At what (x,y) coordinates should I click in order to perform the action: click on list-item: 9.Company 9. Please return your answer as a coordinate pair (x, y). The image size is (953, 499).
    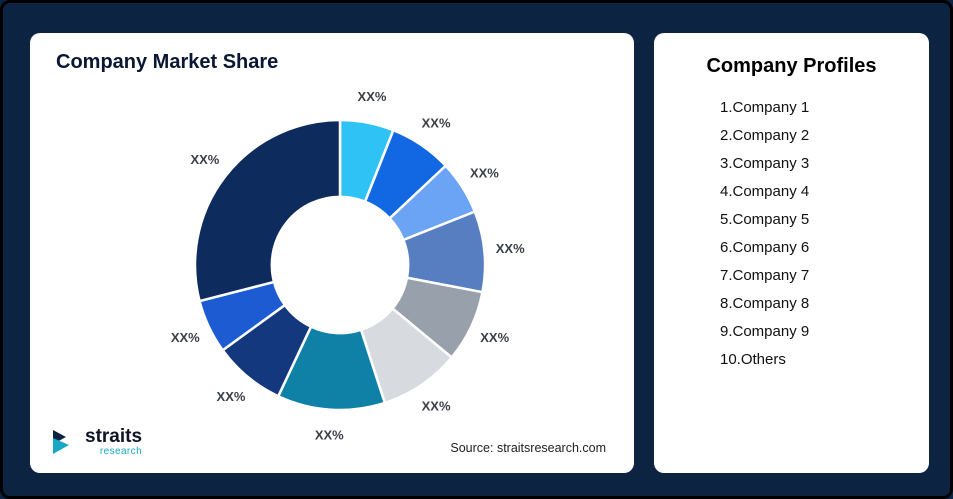
    Looking at the image, I should click on (765, 331).